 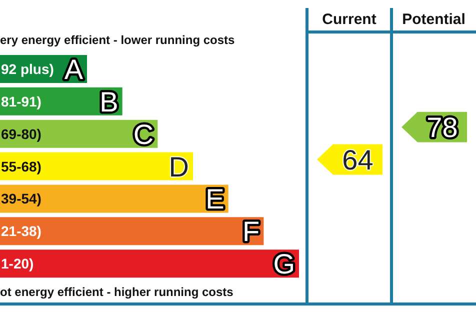 I want to click on category-label: 81-91), so click(x=21, y=101).